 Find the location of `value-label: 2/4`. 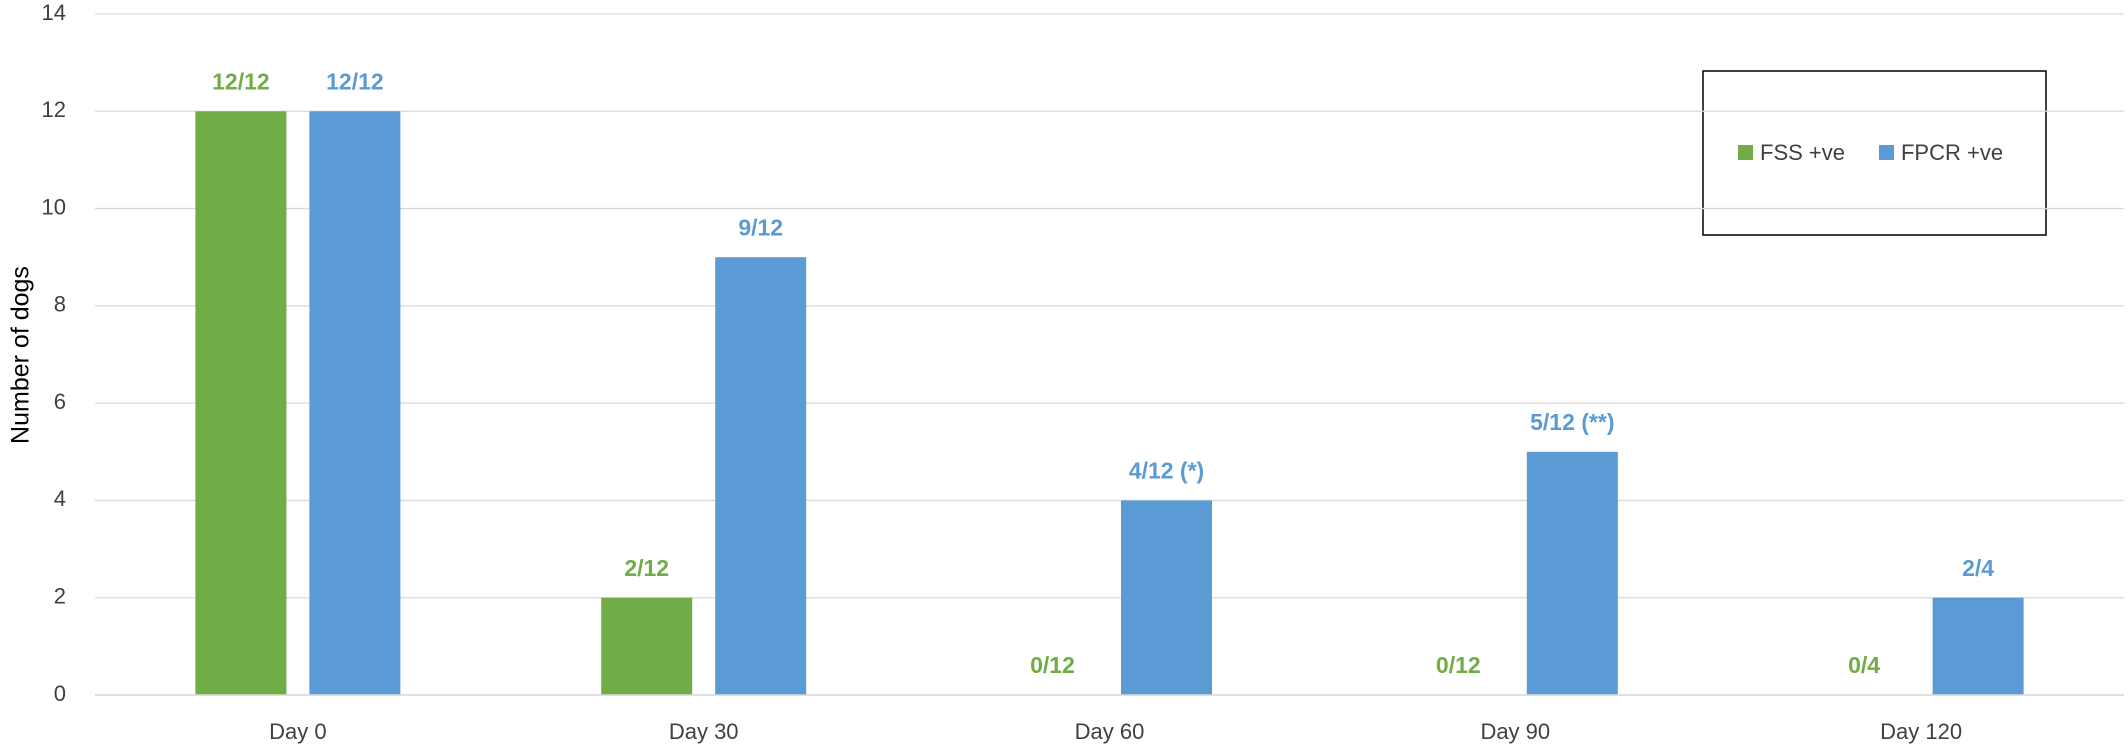

value-label: 2/4 is located at coordinates (1978, 568).